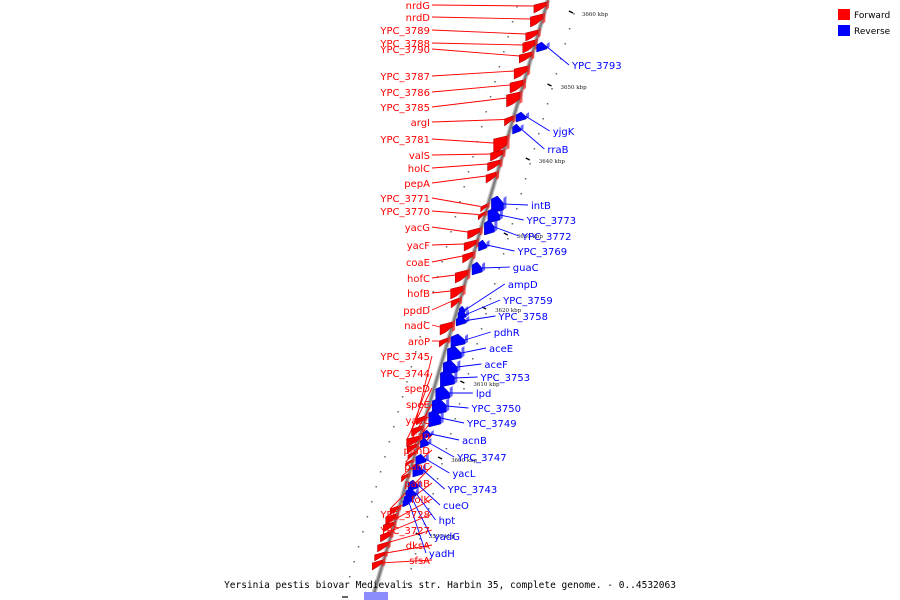 Image resolution: width=900 pixels, height=600 pixels. Describe the element at coordinates (404, 531) in the screenshot. I see `forward-gene-label-ypc-3727: YPC_3727` at that location.